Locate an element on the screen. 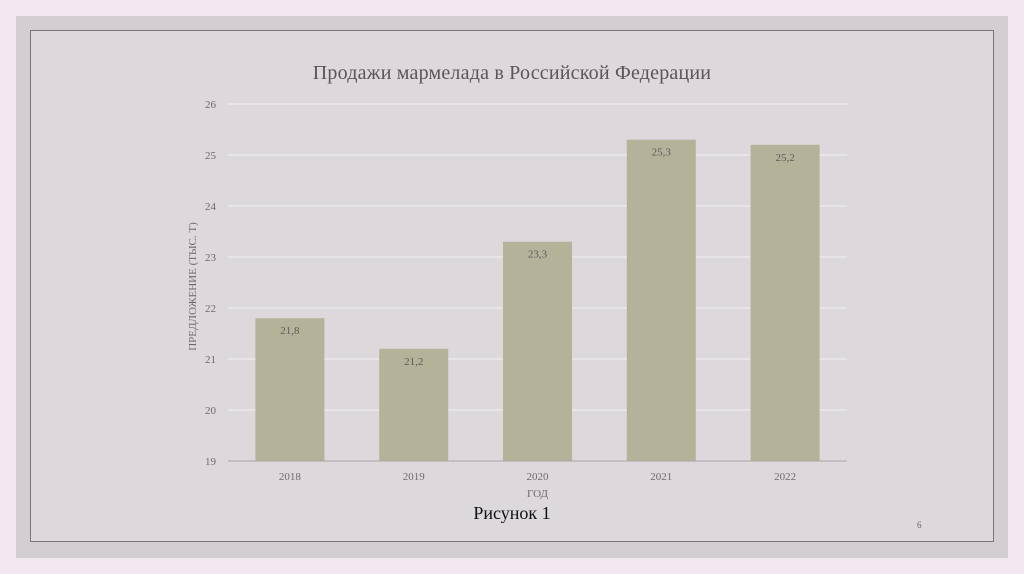 This screenshot has height=574, width=1024. y-tick-label: 24 is located at coordinates (211, 207).